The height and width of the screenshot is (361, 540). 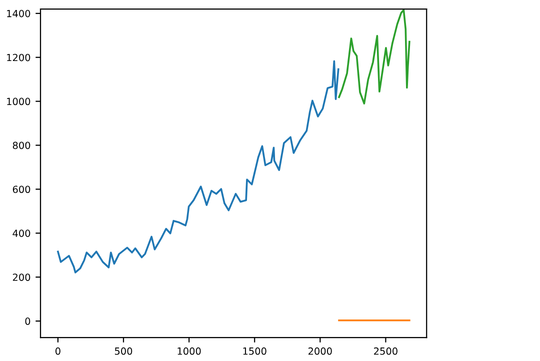 I want to click on y-tick-label: 1000, so click(x=18, y=102).